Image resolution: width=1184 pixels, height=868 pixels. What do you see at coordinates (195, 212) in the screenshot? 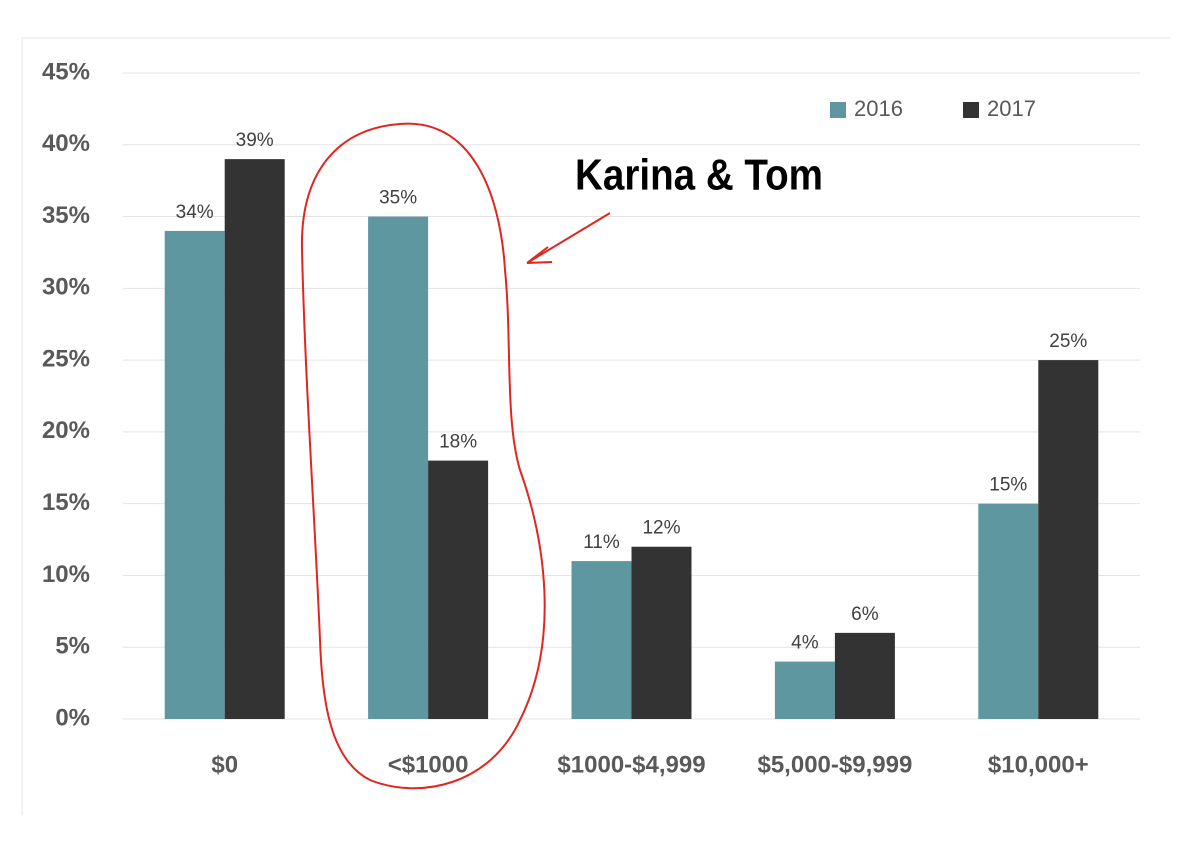
I see `value-label: 34%` at bounding box center [195, 212].